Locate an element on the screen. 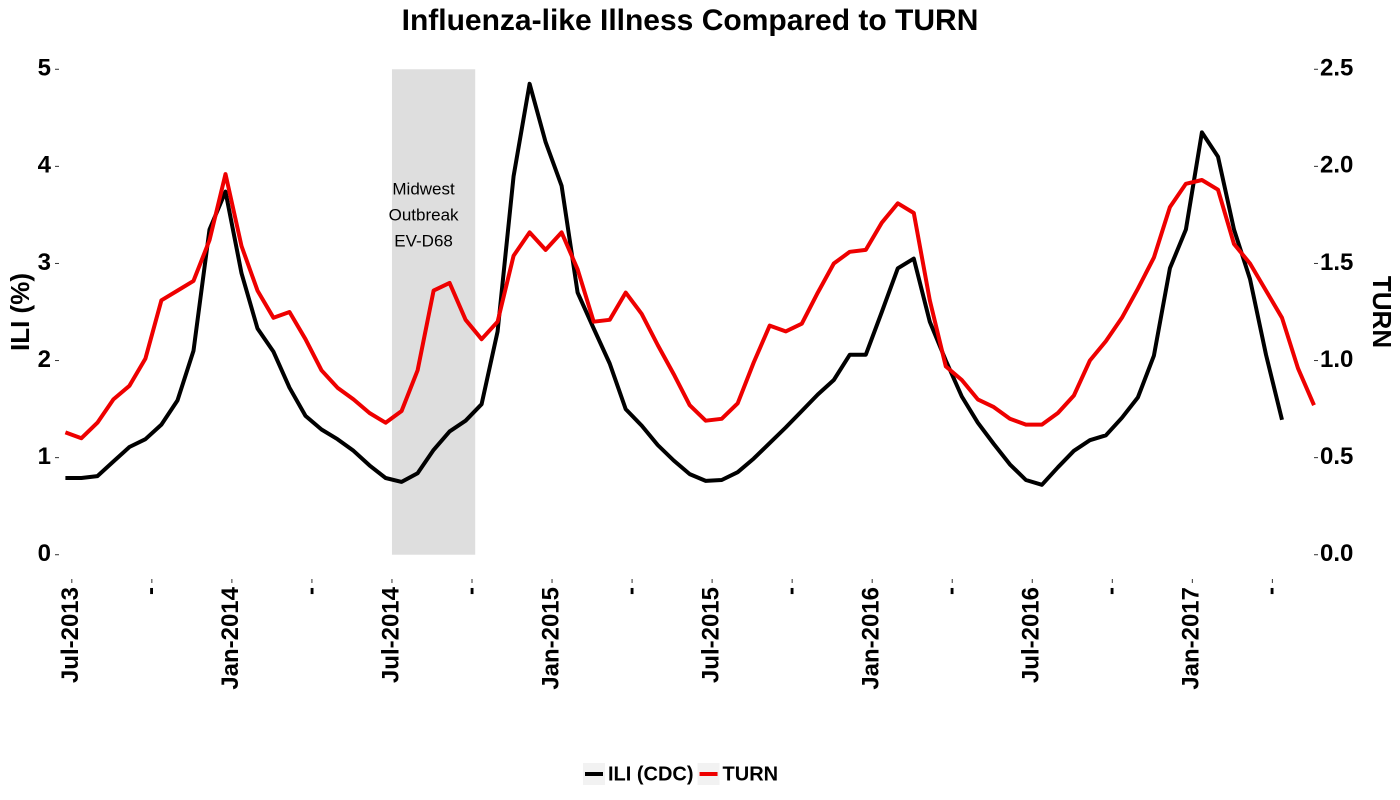  legend-item: ILI (CDC) is located at coordinates (638, 774).